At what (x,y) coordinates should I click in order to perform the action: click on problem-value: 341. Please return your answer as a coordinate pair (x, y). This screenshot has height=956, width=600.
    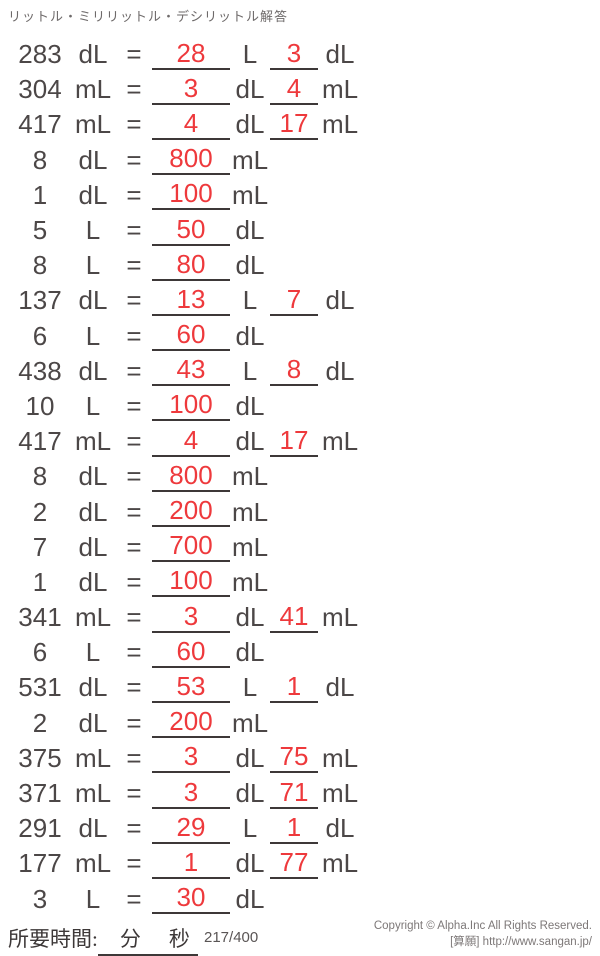
    Looking at the image, I should click on (40, 617).